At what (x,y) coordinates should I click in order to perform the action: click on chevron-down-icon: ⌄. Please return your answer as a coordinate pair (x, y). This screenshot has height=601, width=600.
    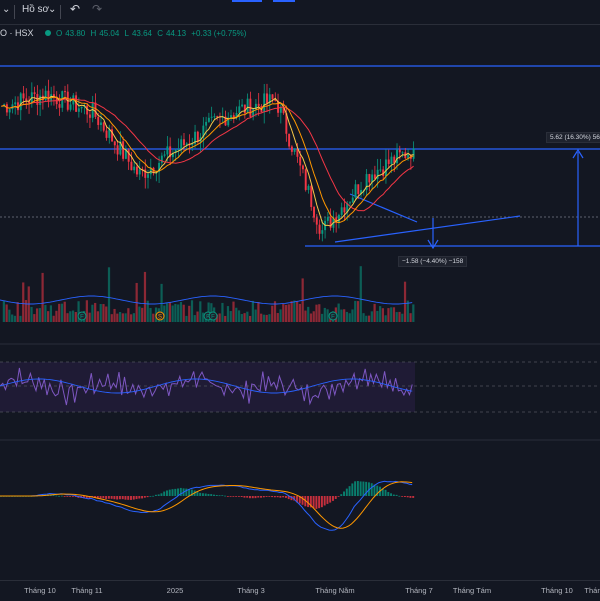
    Looking at the image, I should click on (6, 9).